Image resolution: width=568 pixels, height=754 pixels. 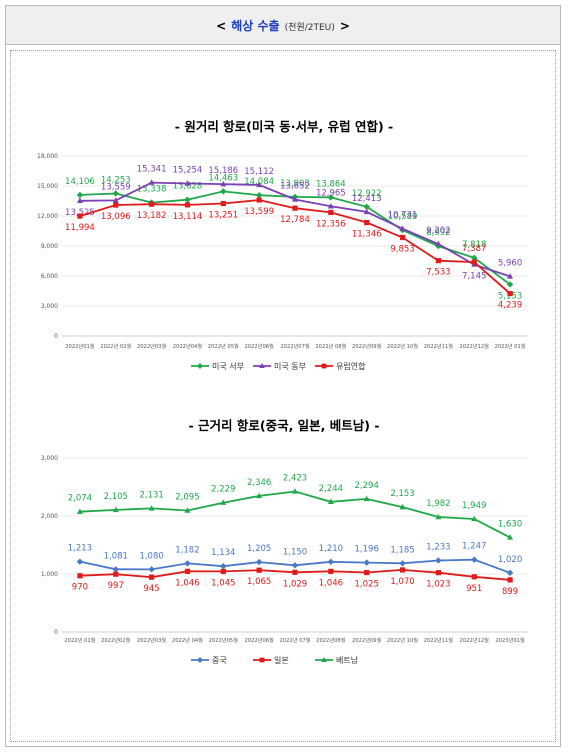 What do you see at coordinates (80, 182) in the screenshot?
I see `chart-1-data-label: 14,106` at bounding box center [80, 182].